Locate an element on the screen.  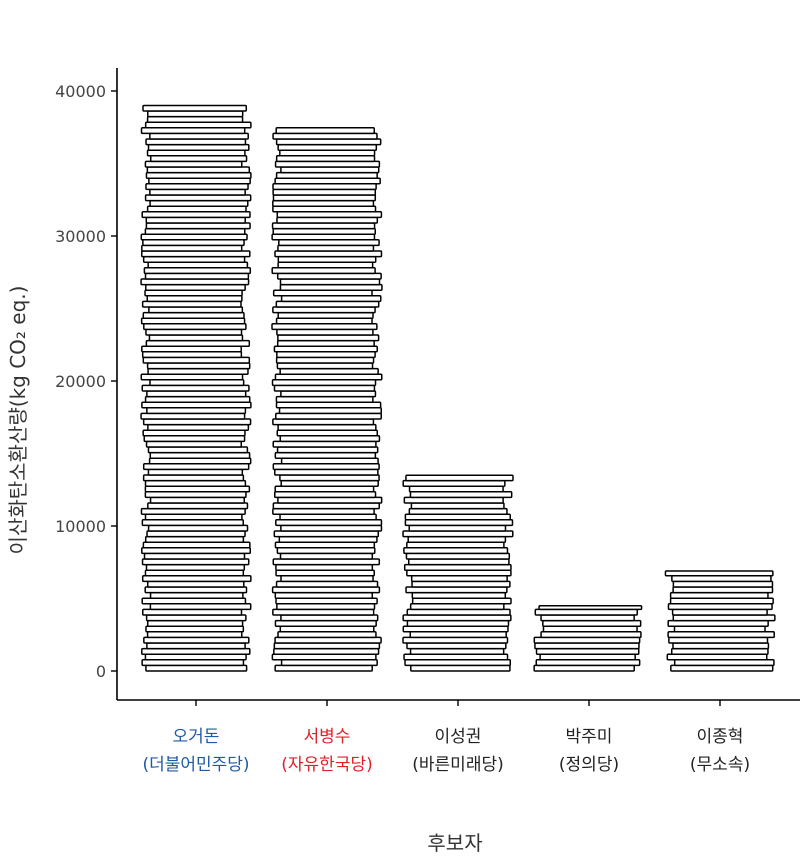
x-tick-label-party: (바른미래당) is located at coordinates (457, 765).